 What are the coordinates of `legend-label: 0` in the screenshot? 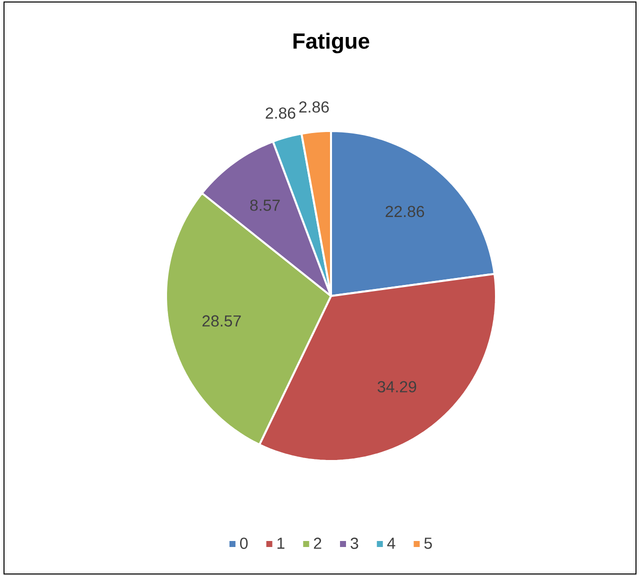 It's located at (244, 543).